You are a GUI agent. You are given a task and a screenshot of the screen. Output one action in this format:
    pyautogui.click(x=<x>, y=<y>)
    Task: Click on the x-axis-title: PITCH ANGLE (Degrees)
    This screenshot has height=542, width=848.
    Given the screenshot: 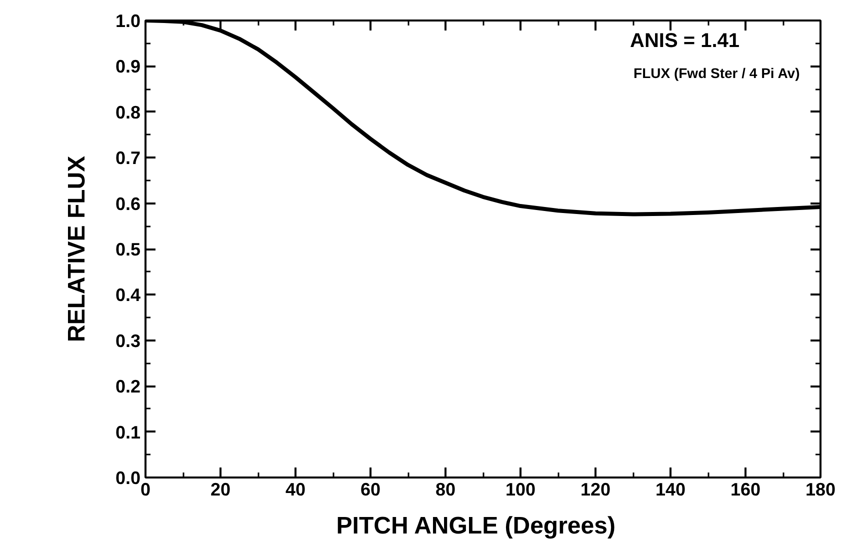 What is the action you would take?
    pyautogui.click(x=476, y=526)
    